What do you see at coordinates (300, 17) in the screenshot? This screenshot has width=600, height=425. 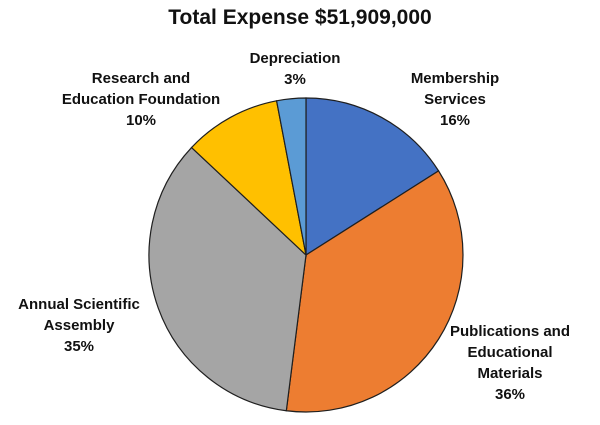 I see `chart-title: Total Expense $51,909,000` at bounding box center [300, 17].